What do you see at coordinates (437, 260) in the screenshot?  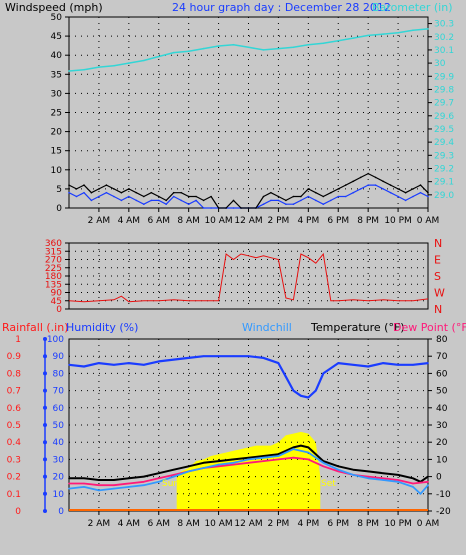 I see `compass-label: E` at bounding box center [437, 260].